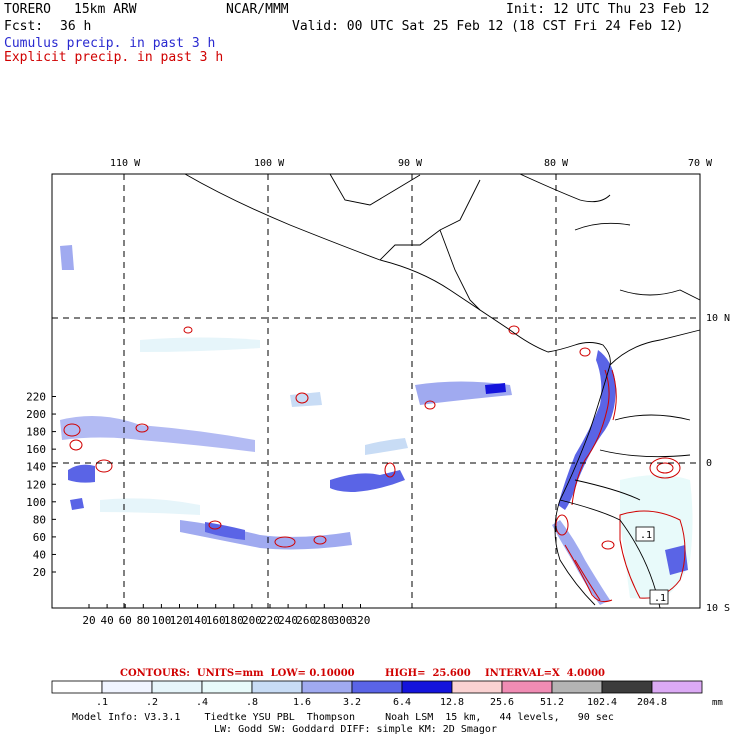 This screenshot has height=740, width=740. What do you see at coordinates (361, 620) in the screenshot?
I see `x-tick-label: 320` at bounding box center [361, 620].